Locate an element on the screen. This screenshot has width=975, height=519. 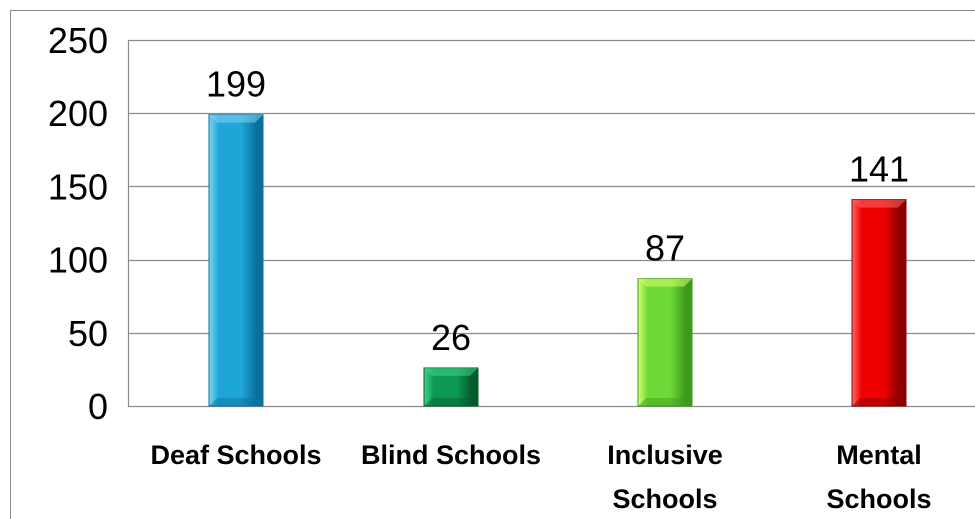
data-label: 26 is located at coordinates (451, 337).